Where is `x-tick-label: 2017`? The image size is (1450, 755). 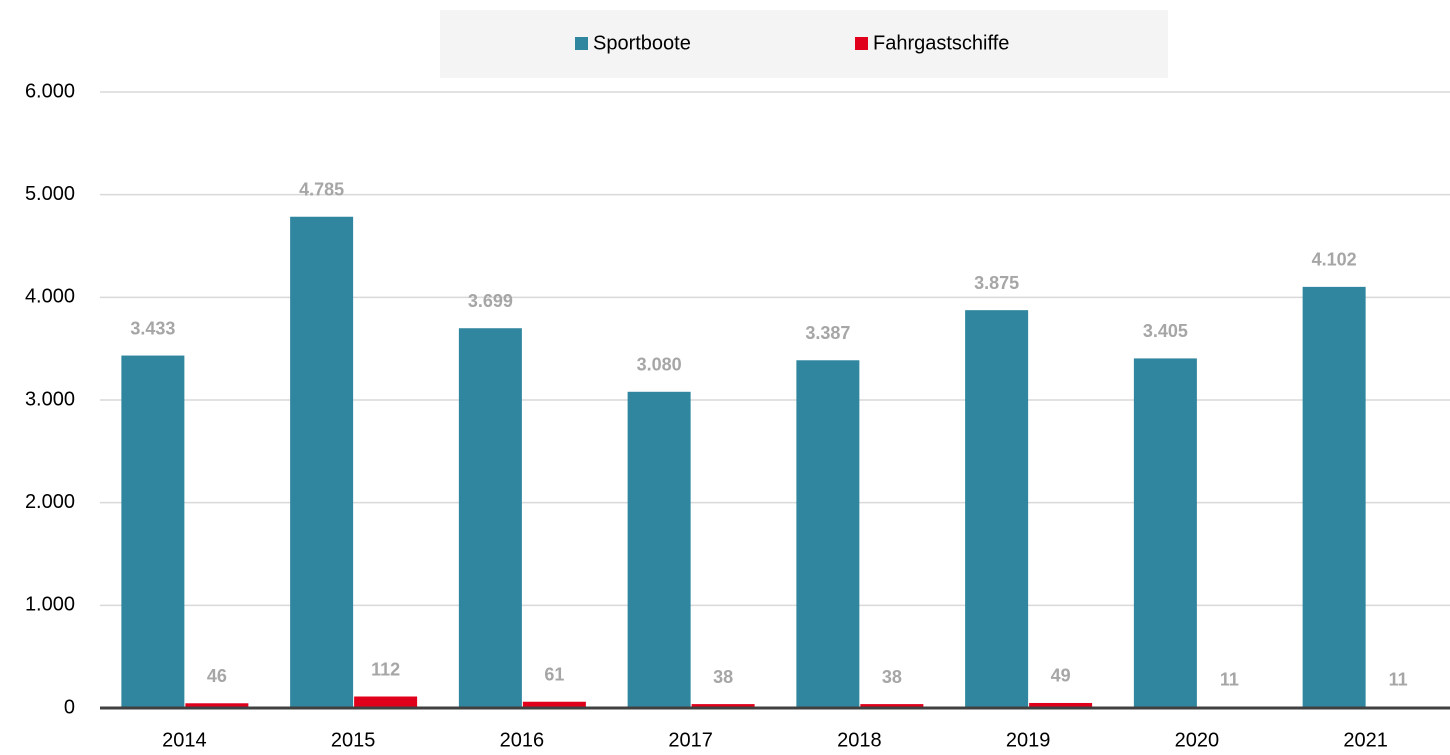 x-tick-label: 2017 is located at coordinates (690, 740).